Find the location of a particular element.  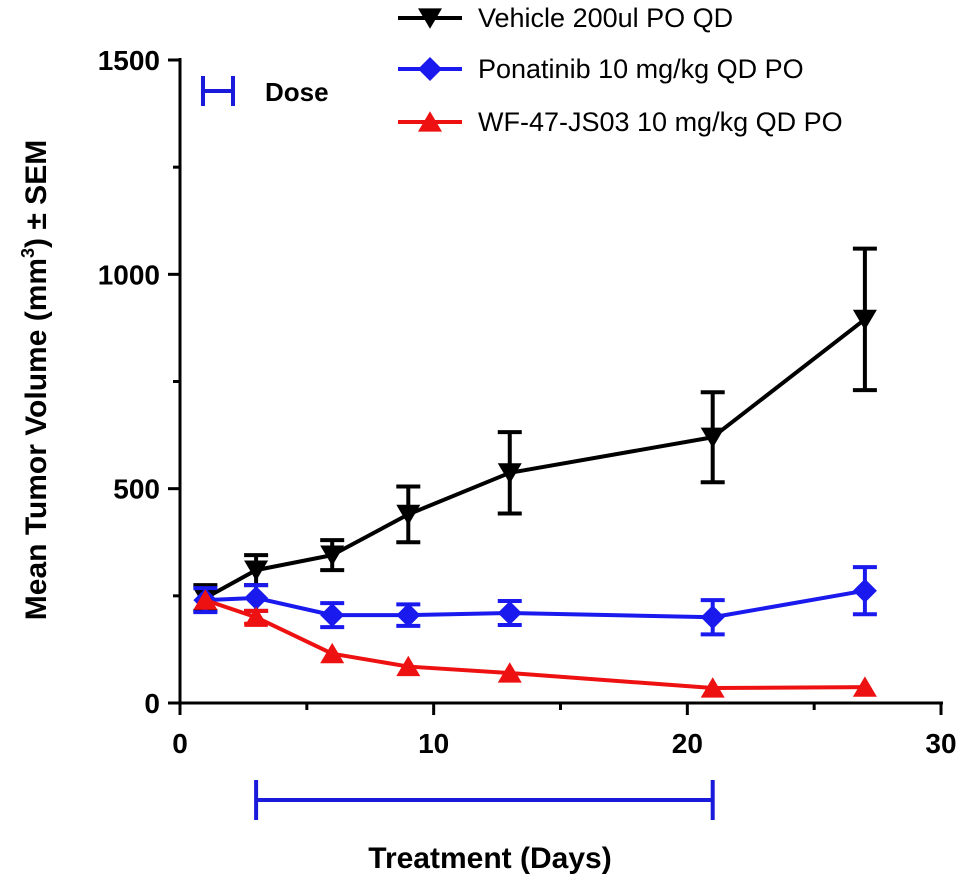

legend-item-vehicle: Vehicle 200ul PO QD is located at coordinates (565, 18).